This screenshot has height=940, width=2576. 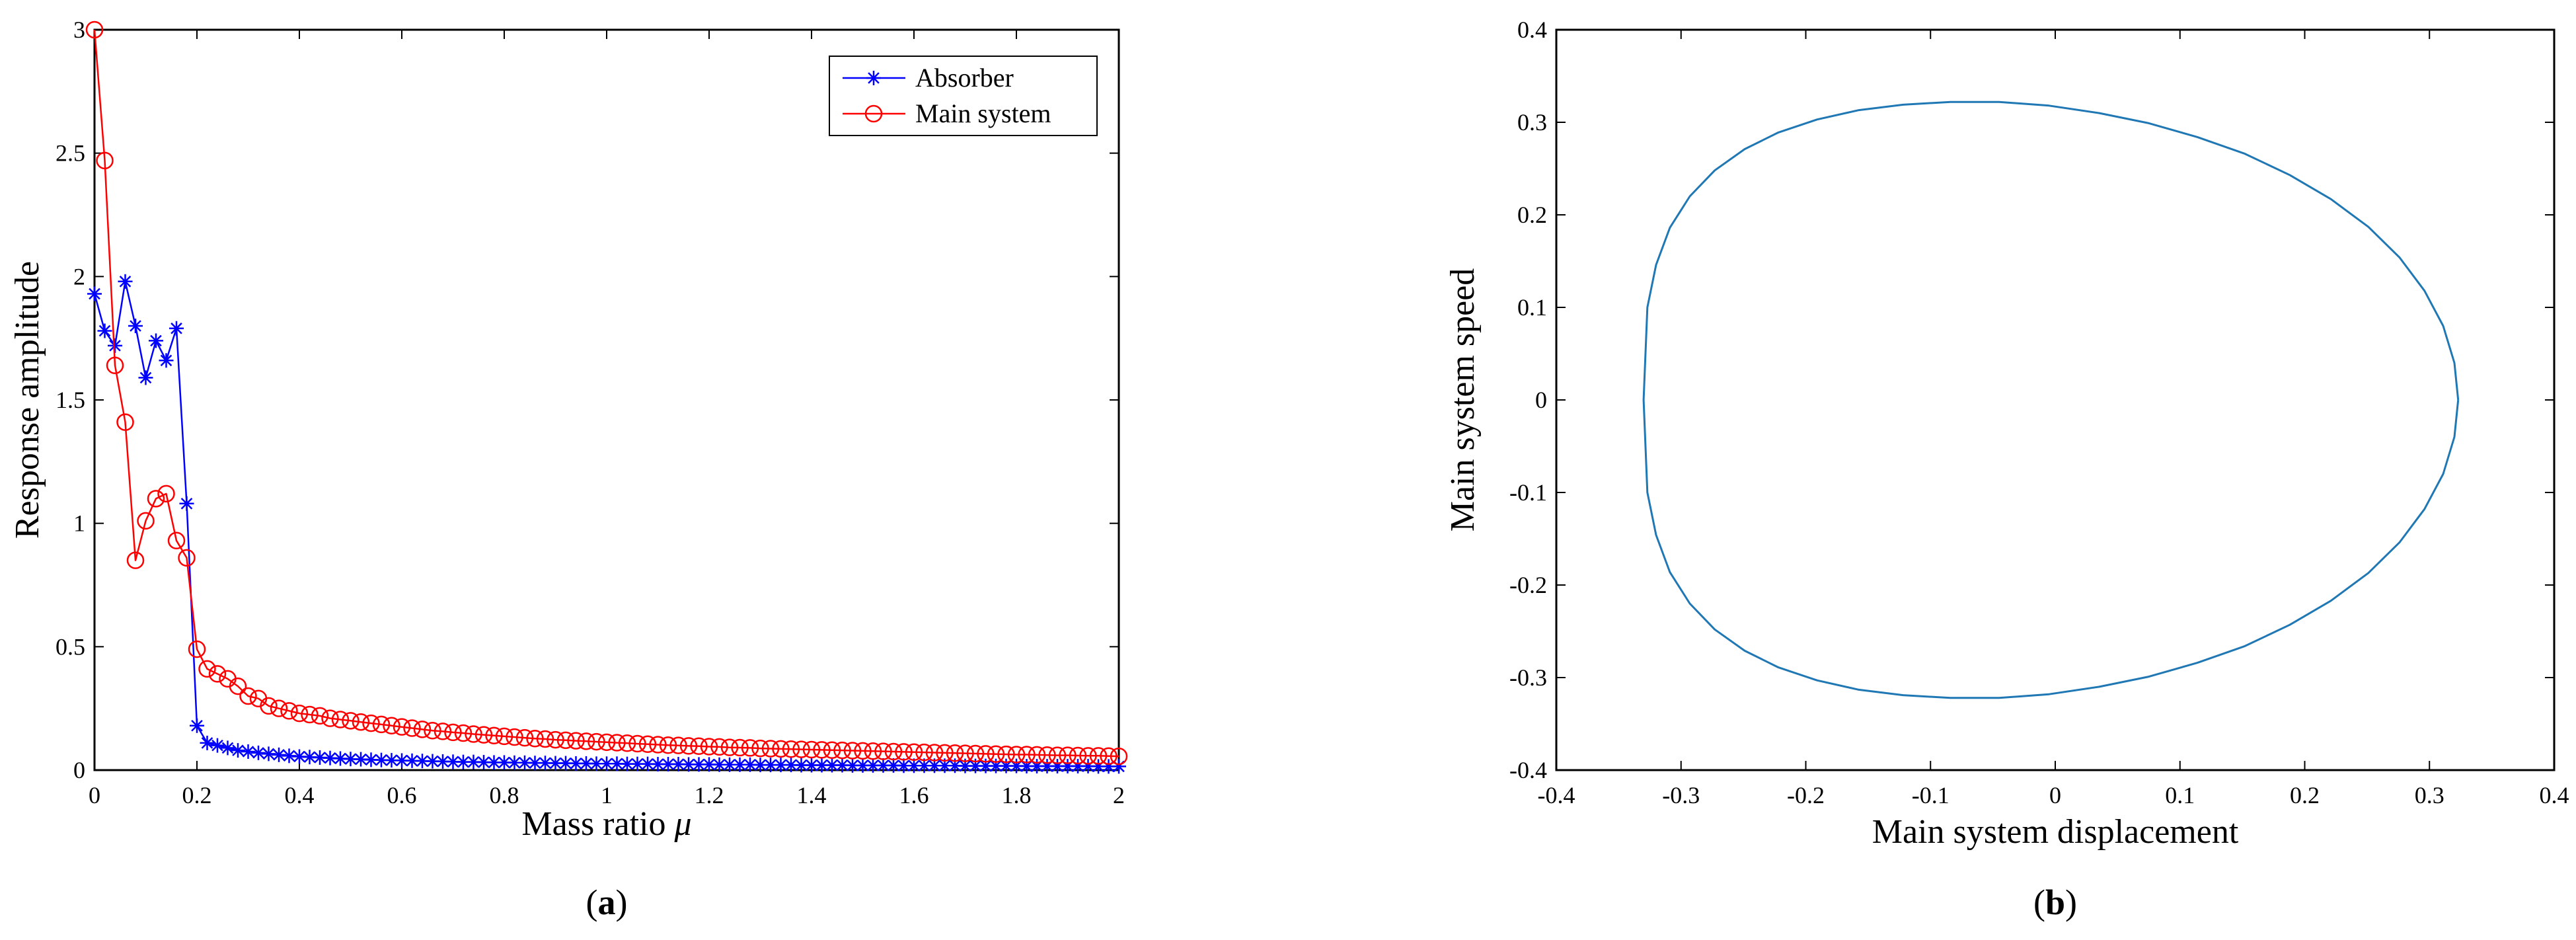 I want to click on x-tick-label: 0.4, so click(x=2554, y=795).